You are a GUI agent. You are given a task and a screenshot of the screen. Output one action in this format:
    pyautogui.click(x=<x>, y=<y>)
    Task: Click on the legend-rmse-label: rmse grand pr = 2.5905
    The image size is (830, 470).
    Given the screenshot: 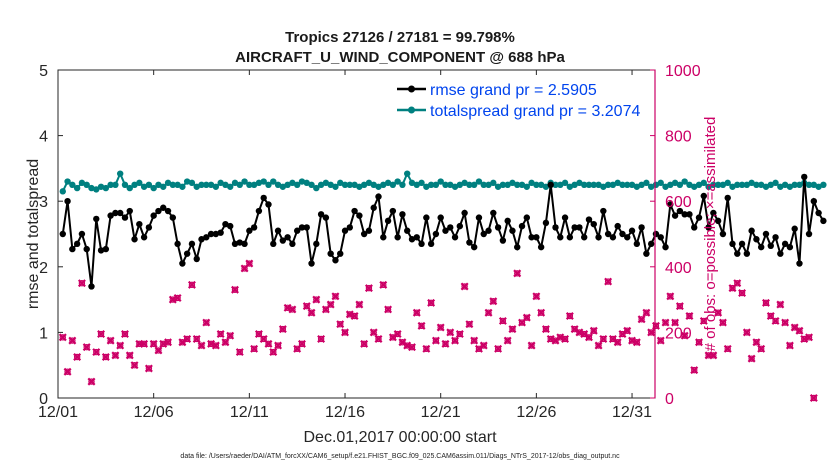 What is the action you would take?
    pyautogui.click(x=513, y=90)
    